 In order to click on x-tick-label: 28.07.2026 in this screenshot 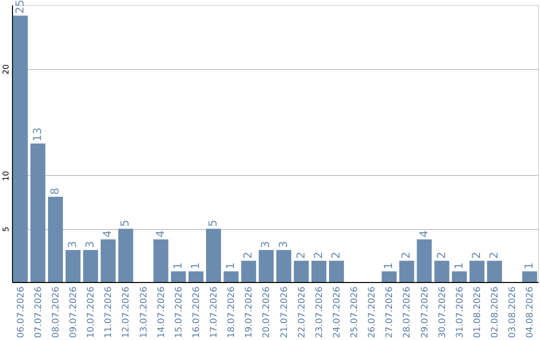, I will do `click(407, 312)`.